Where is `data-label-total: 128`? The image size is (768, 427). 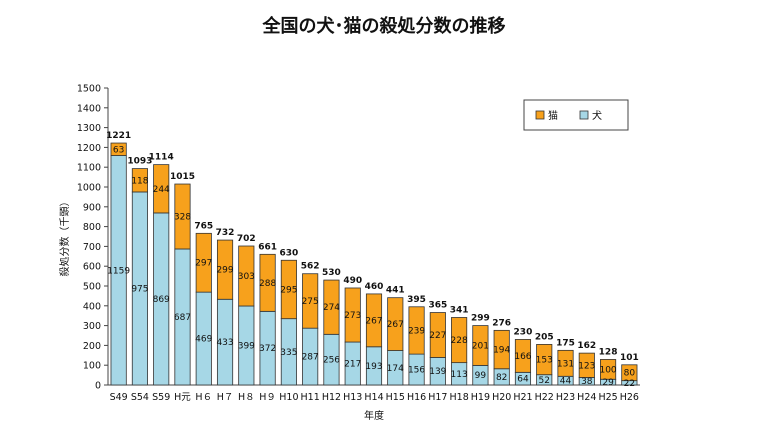 data-label-total: 128 is located at coordinates (608, 352).